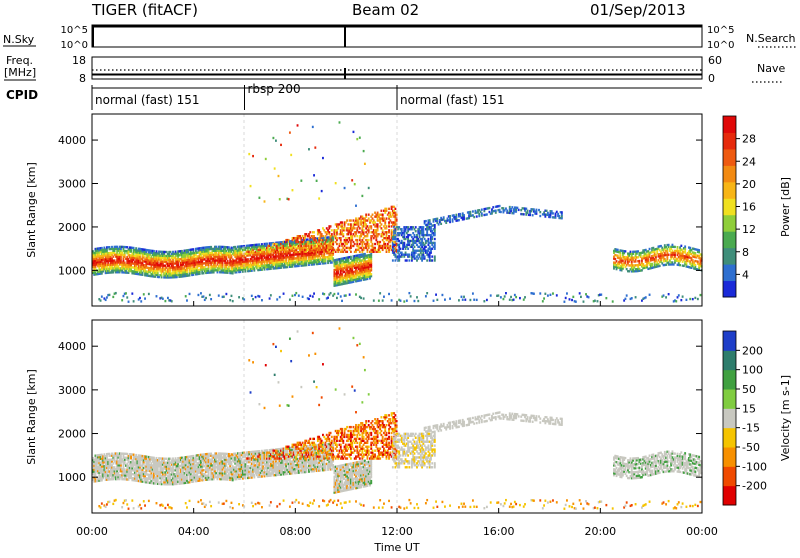 Image resolution: width=800 pixels, height=558 pixels. Describe the element at coordinates (720, 45) in the screenshot. I see `nsearch-tick-bottom: 10^0` at that location.